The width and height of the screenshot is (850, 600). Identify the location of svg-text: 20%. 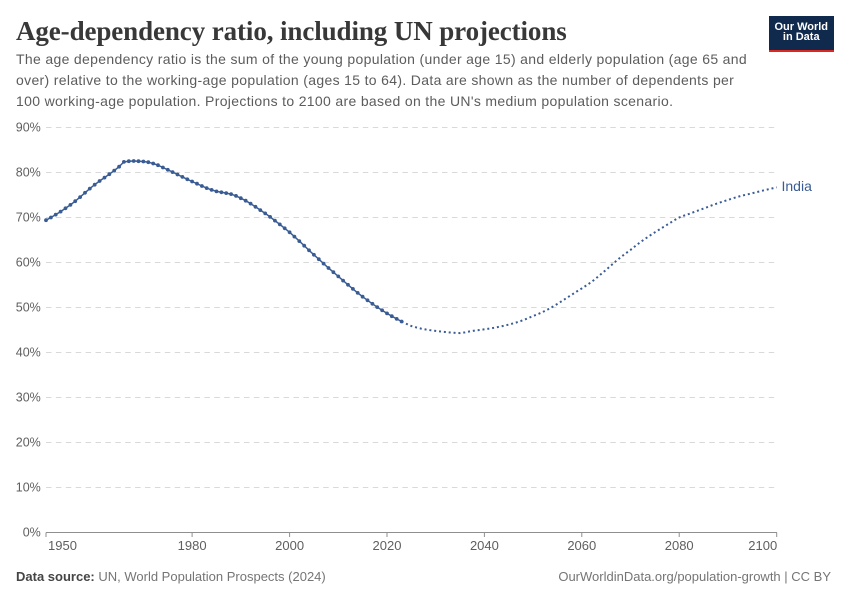
(28, 443).